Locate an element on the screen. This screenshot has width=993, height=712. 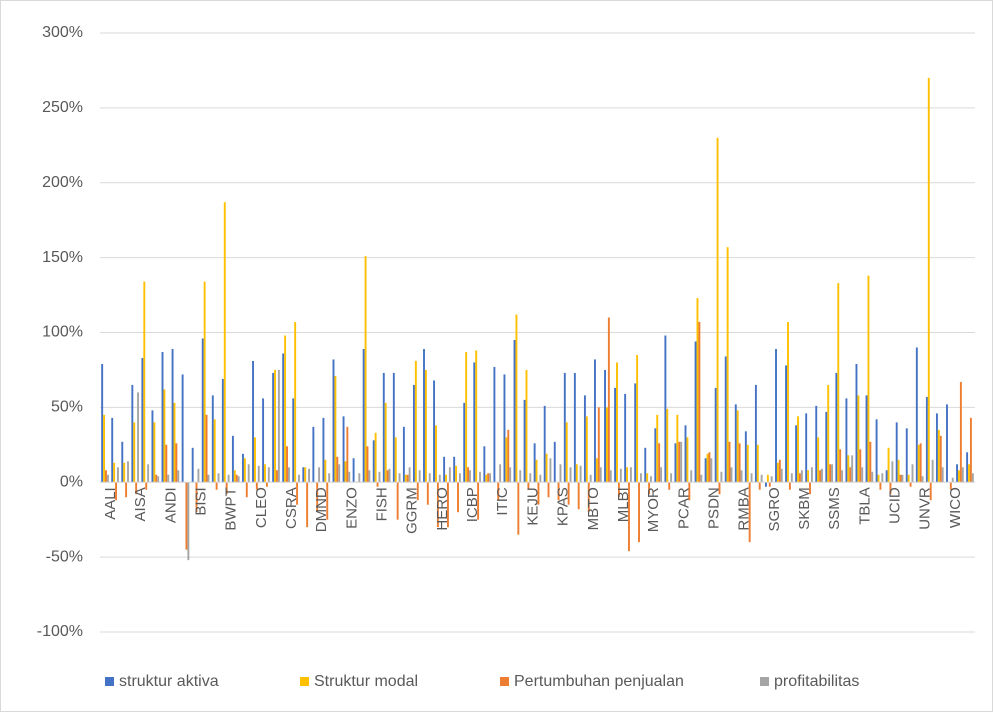
legend-swatch is located at coordinates (764, 681).